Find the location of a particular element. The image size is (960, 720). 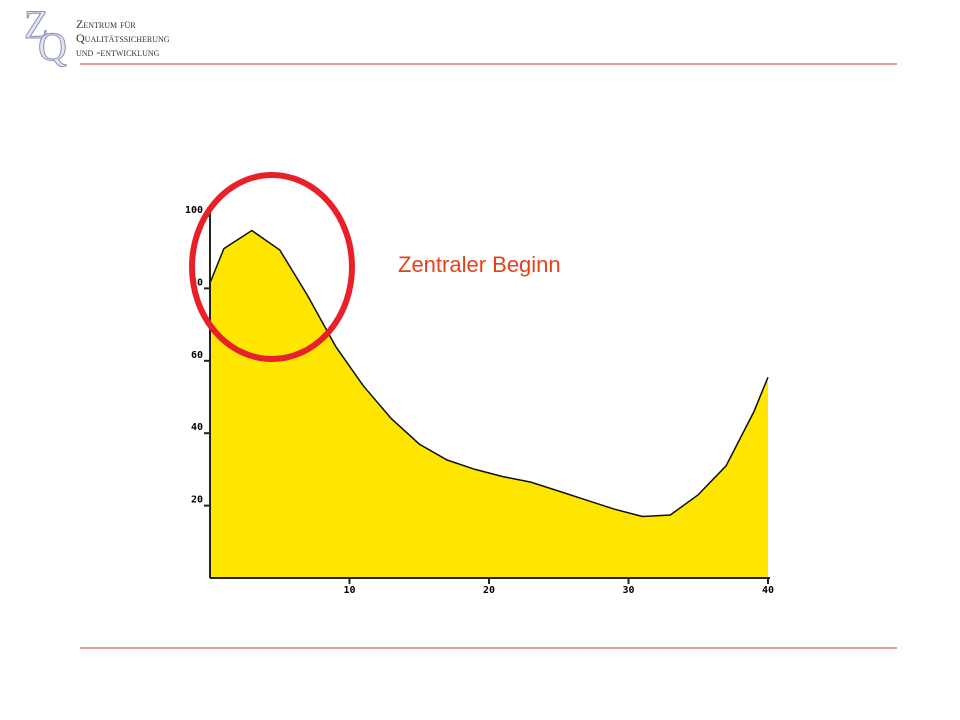

x-tick-label: 30 is located at coordinates (628, 590).